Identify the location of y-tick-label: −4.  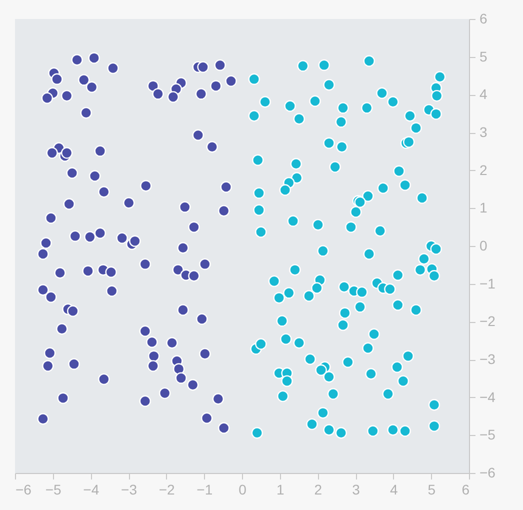
(488, 396).